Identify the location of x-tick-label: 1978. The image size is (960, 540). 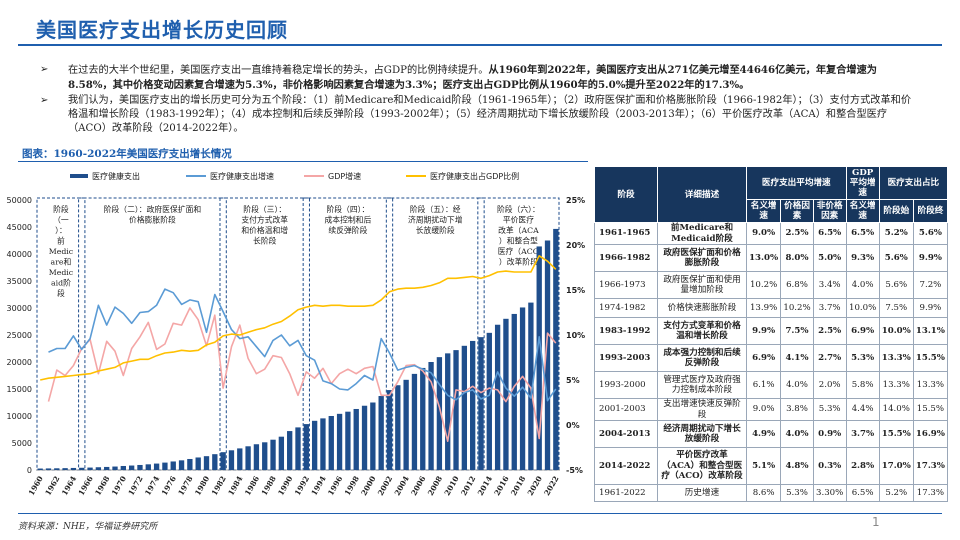
(185, 486).